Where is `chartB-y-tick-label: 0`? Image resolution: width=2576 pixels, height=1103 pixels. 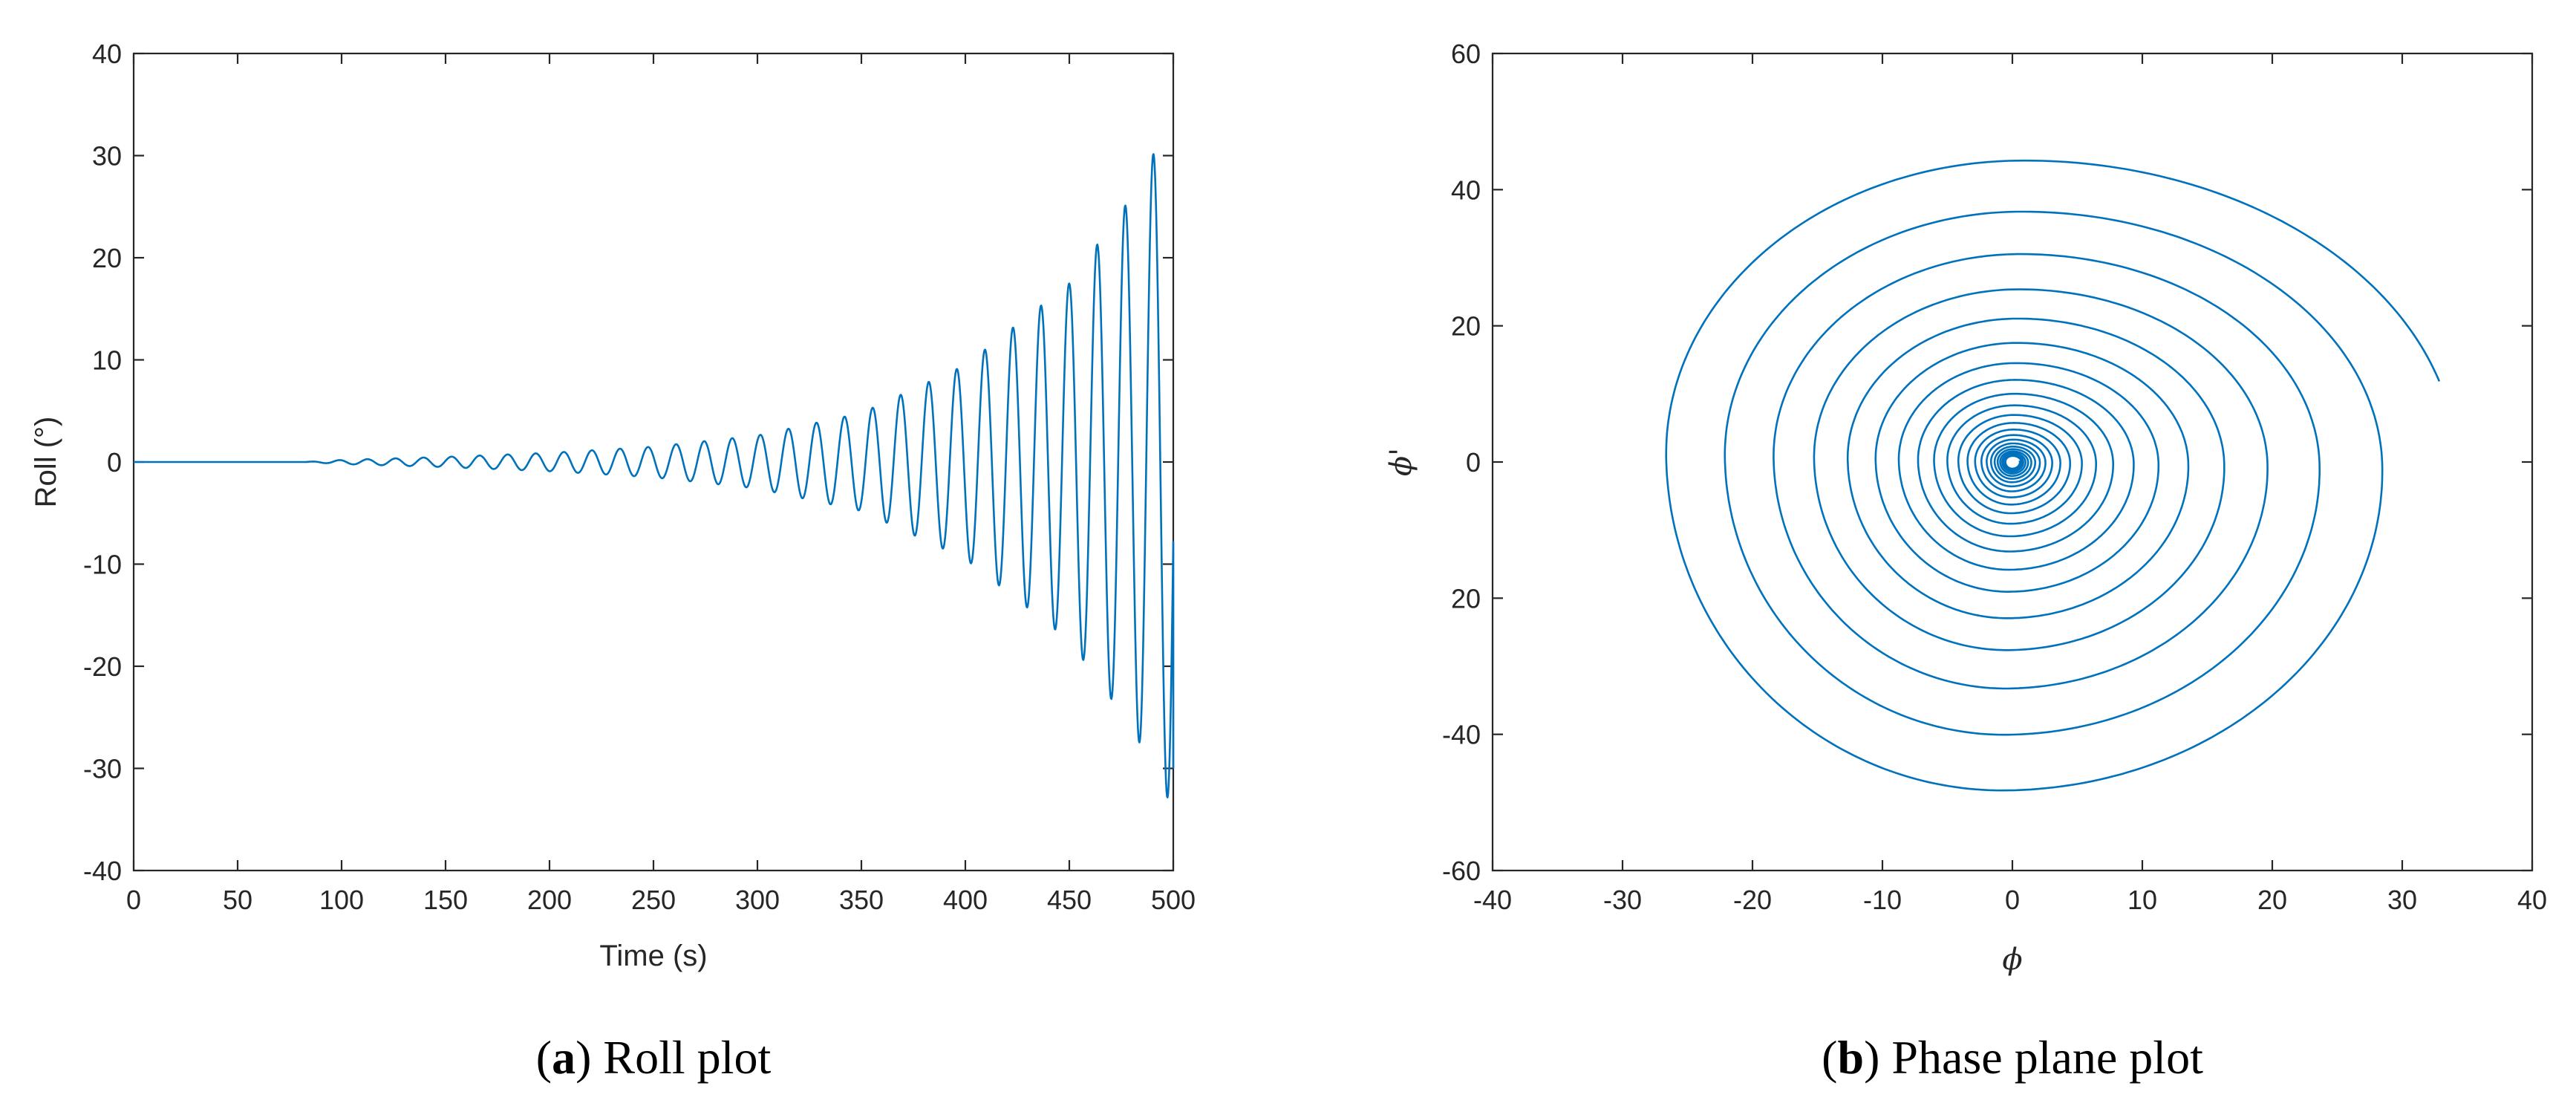
chartB-y-tick-label: 0 is located at coordinates (1473, 462).